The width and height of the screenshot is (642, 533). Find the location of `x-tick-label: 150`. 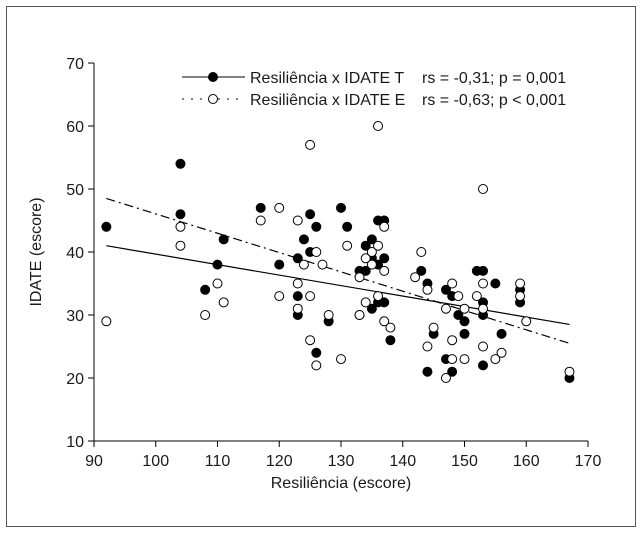

x-tick-label: 150 is located at coordinates (464, 461).